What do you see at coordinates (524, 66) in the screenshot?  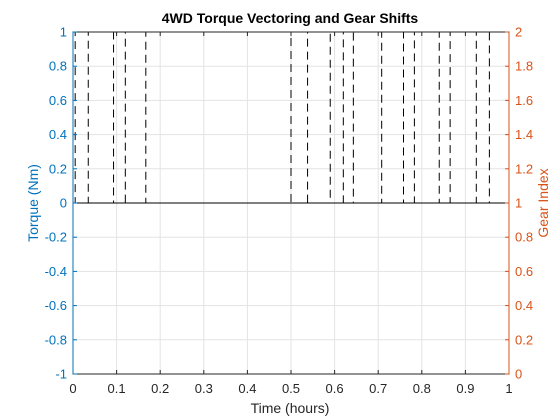 I see `right-y-tick-label: 1.8` at bounding box center [524, 66].